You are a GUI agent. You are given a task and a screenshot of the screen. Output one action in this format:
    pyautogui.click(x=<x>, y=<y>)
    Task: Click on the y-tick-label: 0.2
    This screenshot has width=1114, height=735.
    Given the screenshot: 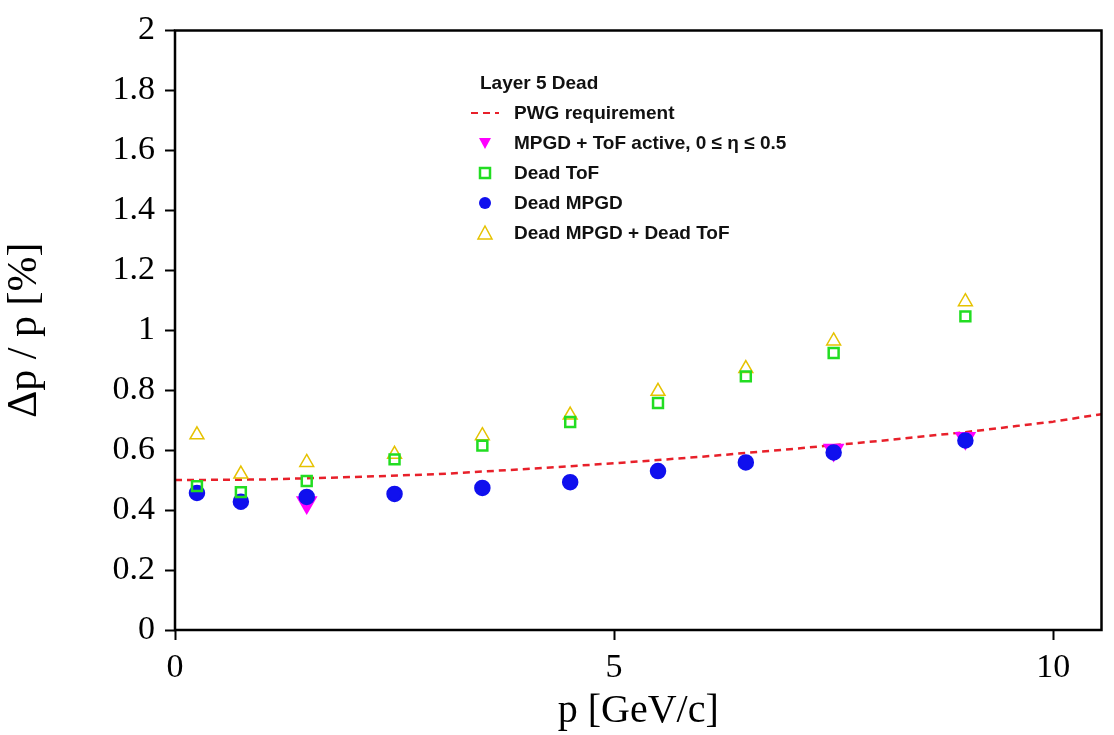 What is the action you would take?
    pyautogui.click(x=133, y=567)
    